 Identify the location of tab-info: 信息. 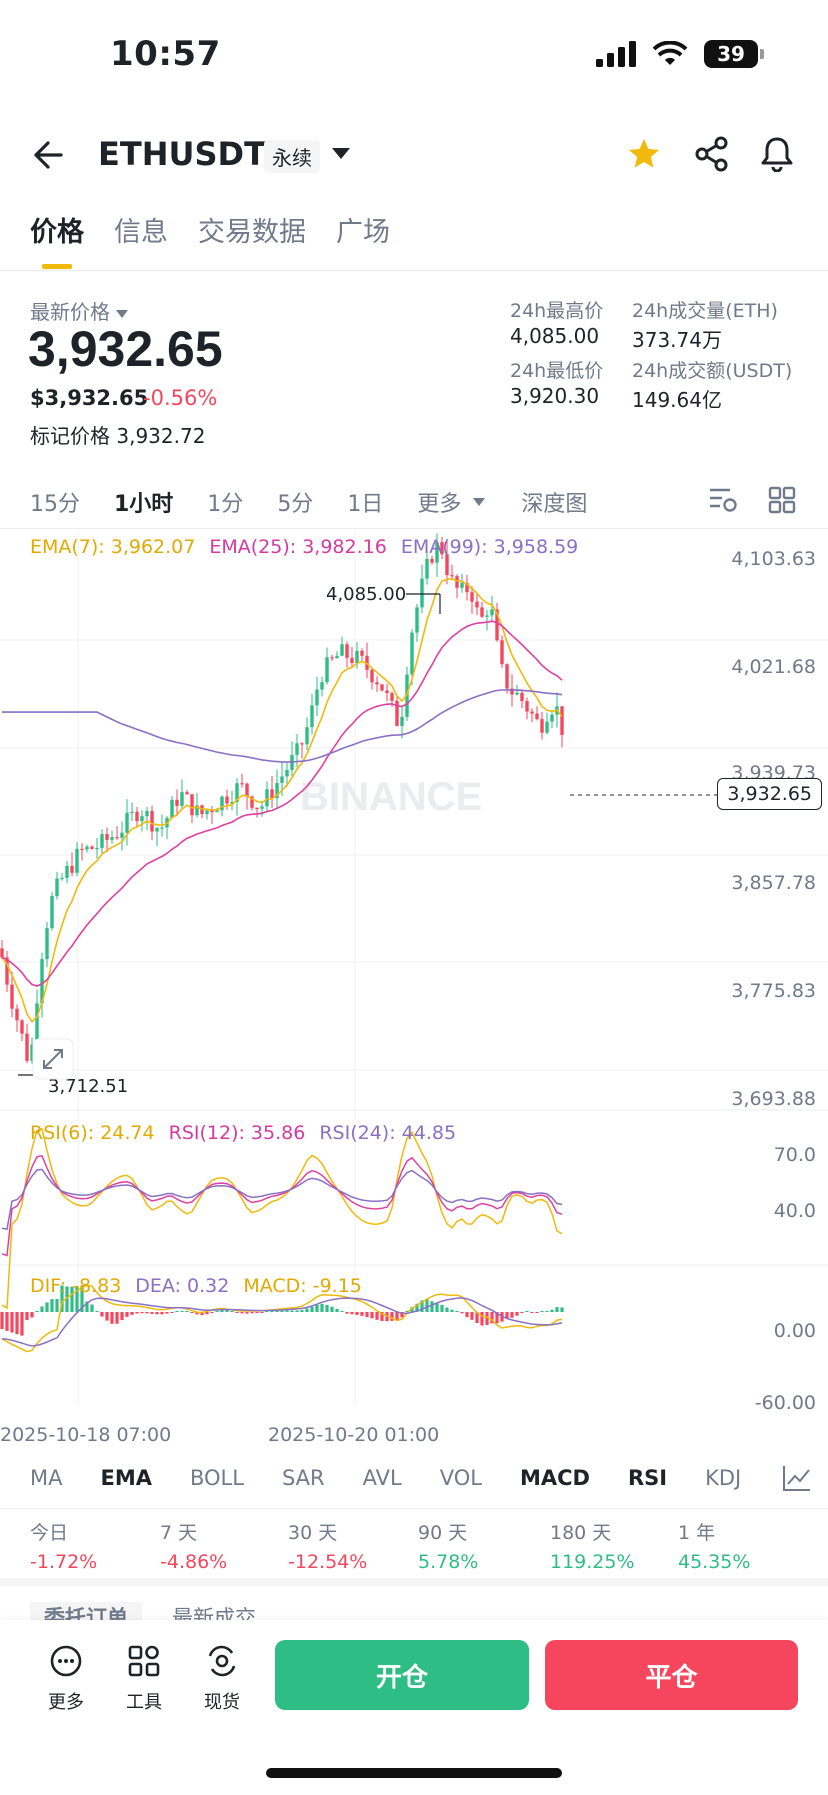
(141, 232).